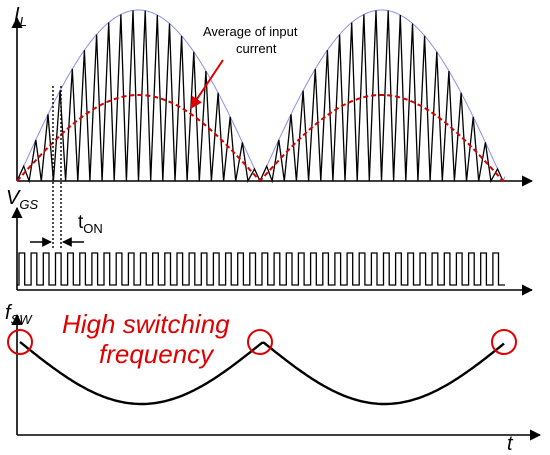 The image size is (550, 455). I want to click on average-callout-line1: Average of input, so click(250, 31).